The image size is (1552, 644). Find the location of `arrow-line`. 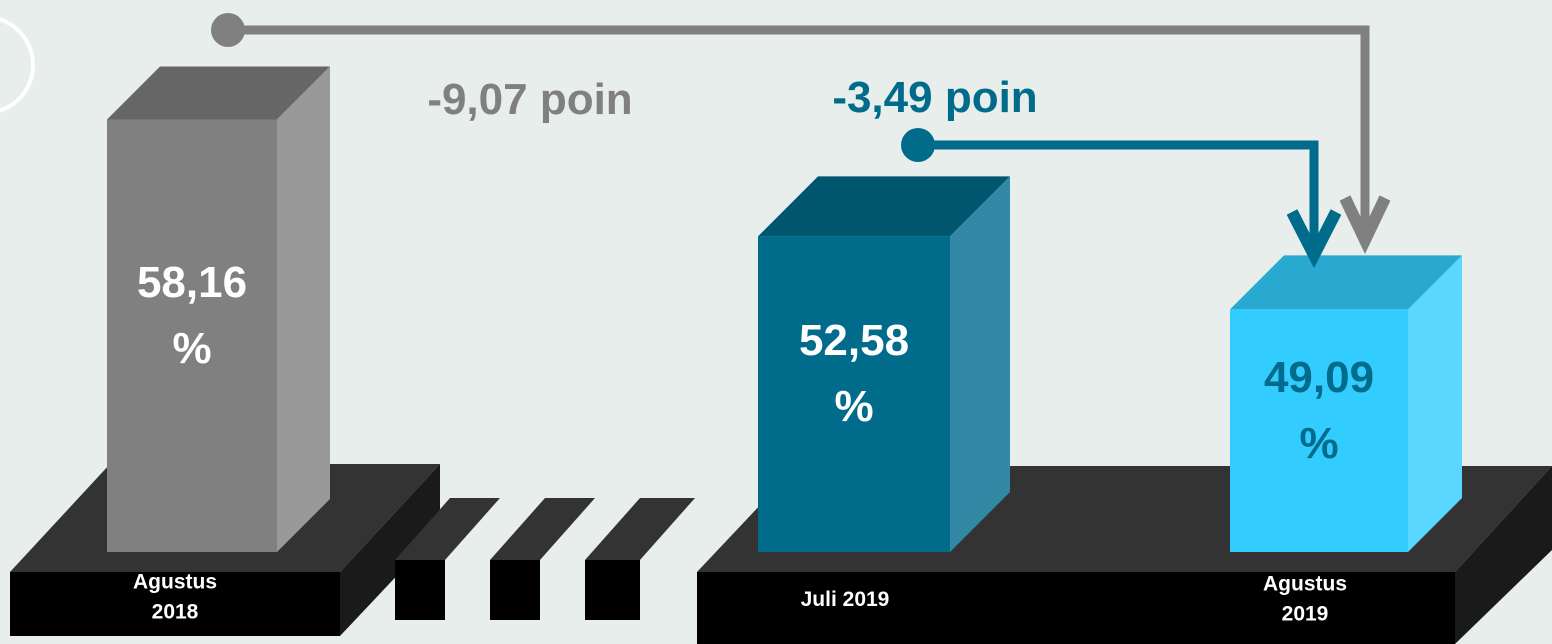

arrow-line is located at coordinates (1118, 197).